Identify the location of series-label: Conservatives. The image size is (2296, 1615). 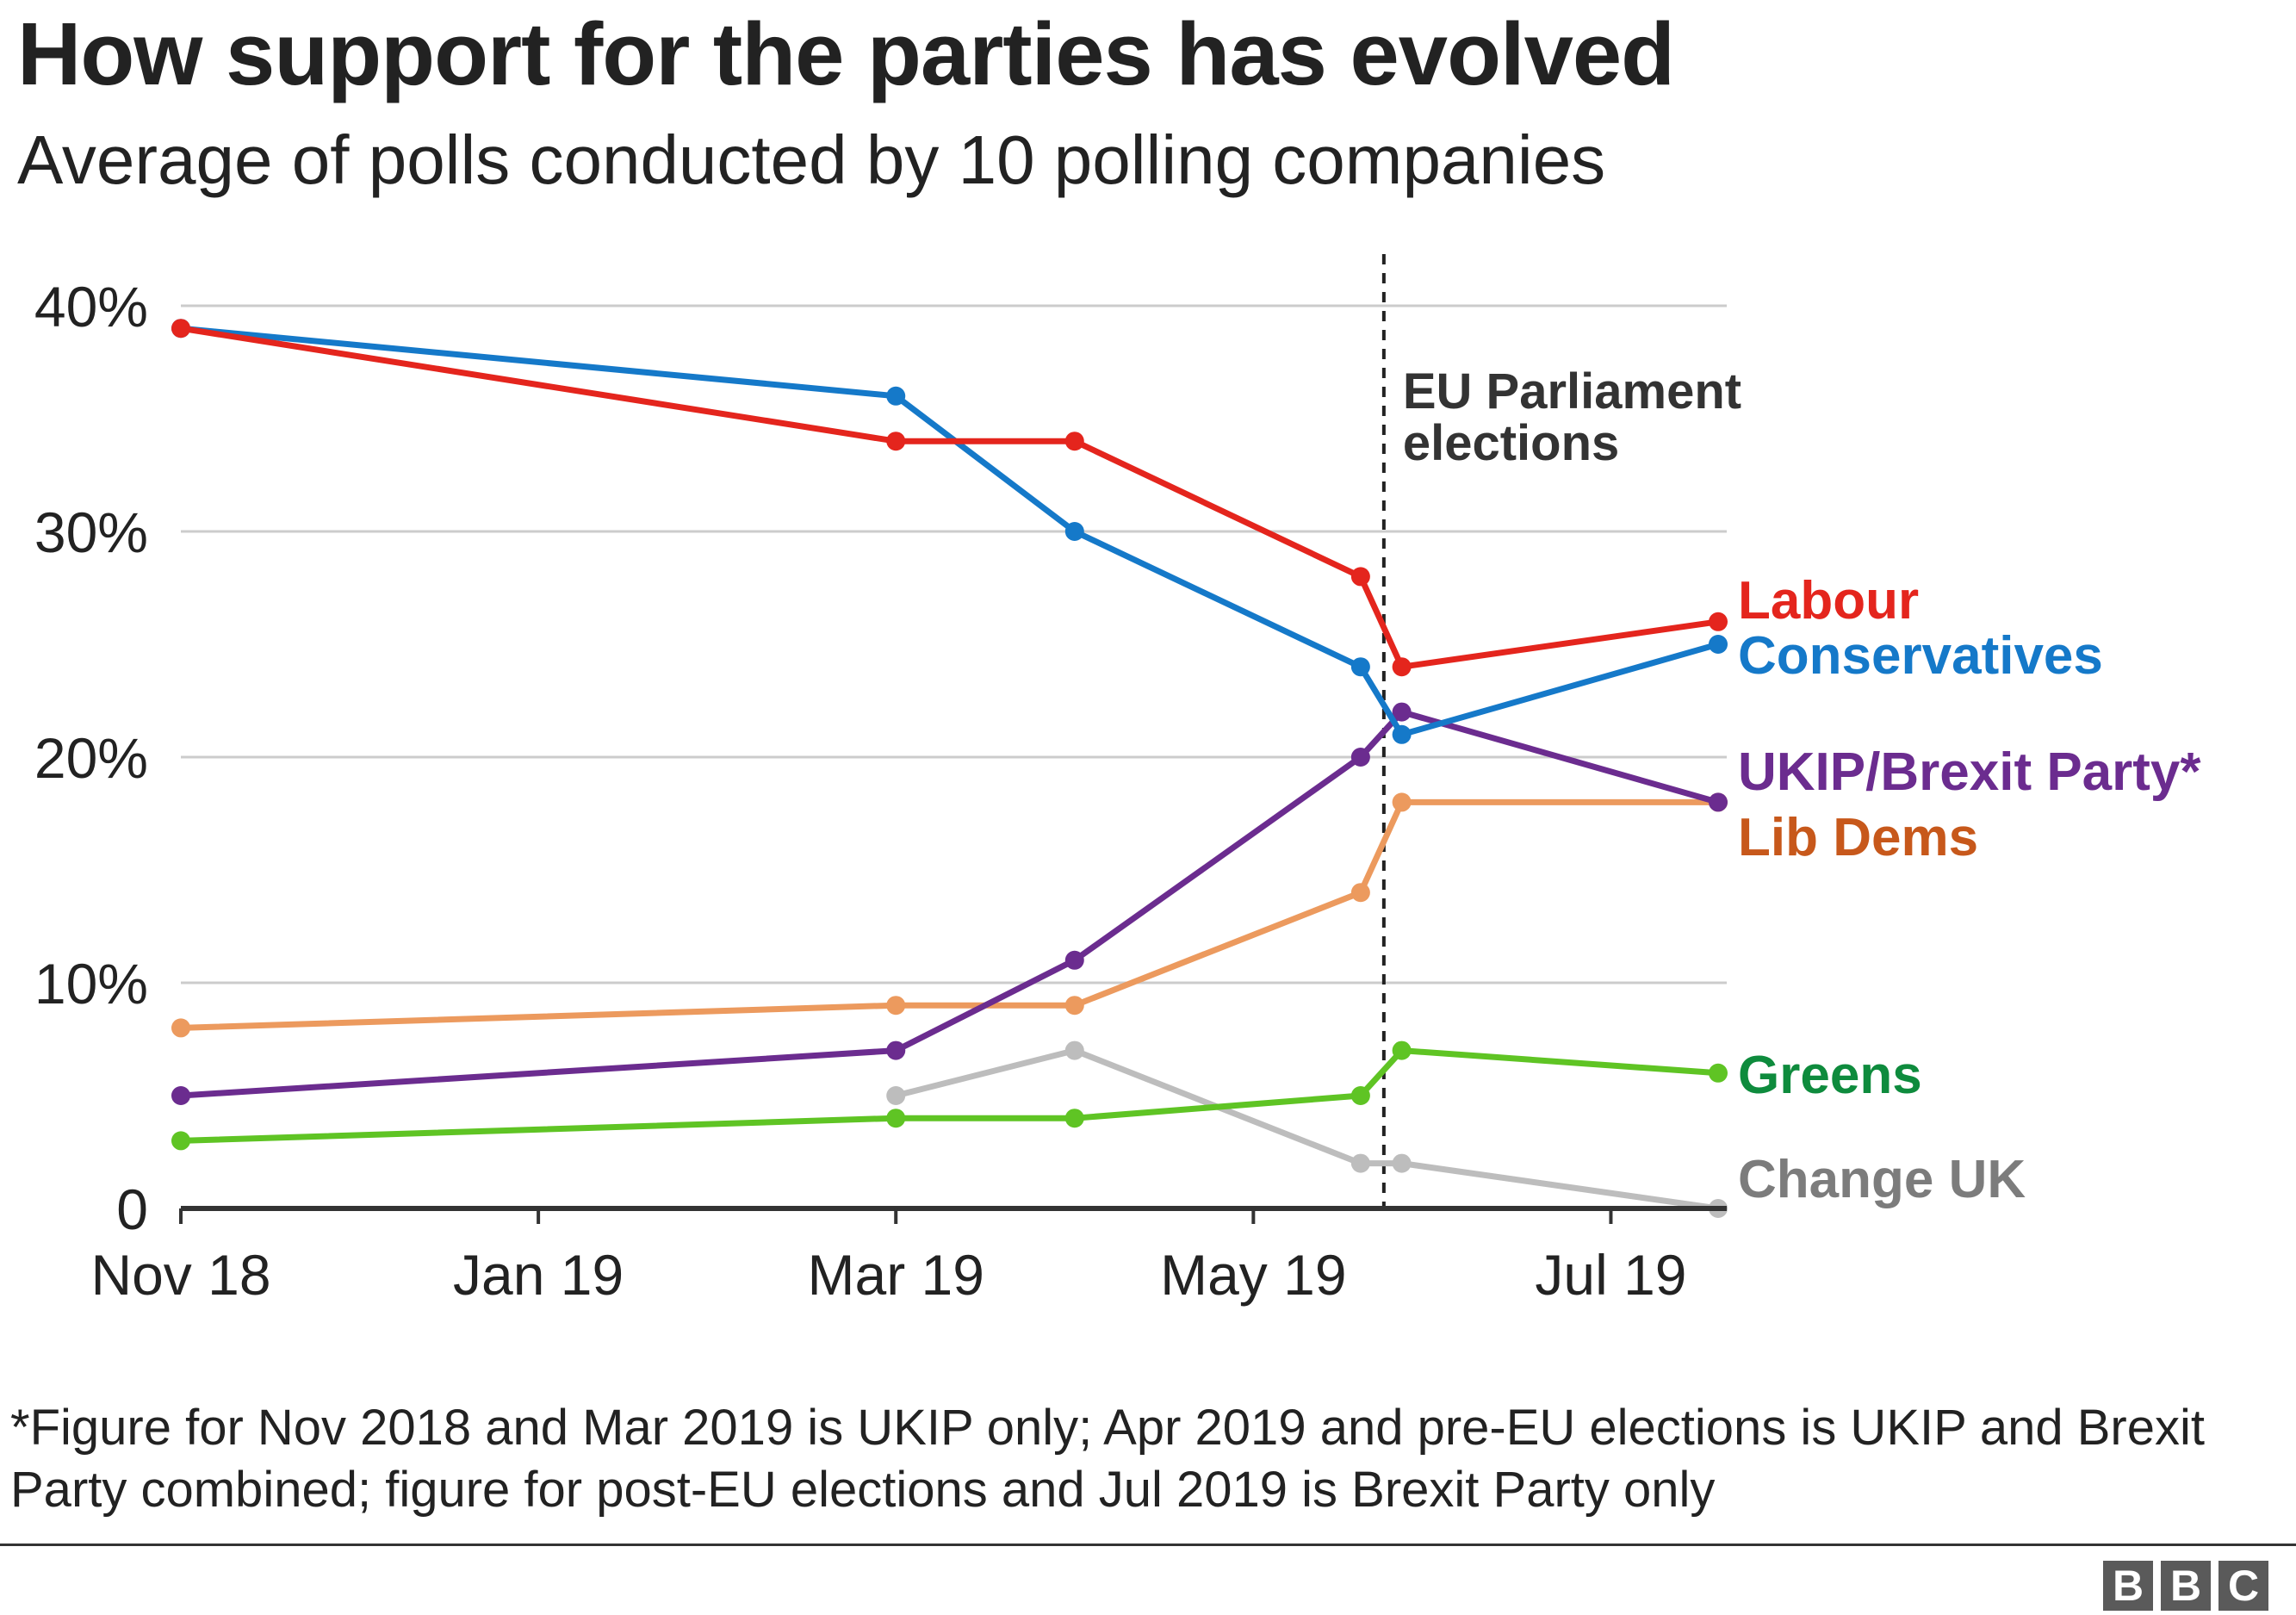
(1920, 656).